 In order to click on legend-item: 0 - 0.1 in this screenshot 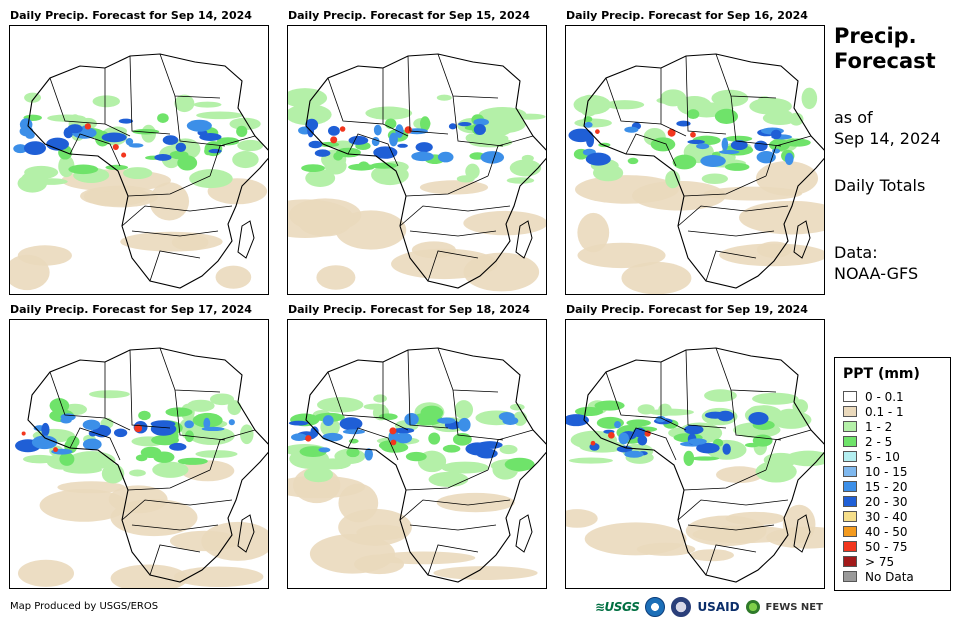, I will do `click(873, 396)`.